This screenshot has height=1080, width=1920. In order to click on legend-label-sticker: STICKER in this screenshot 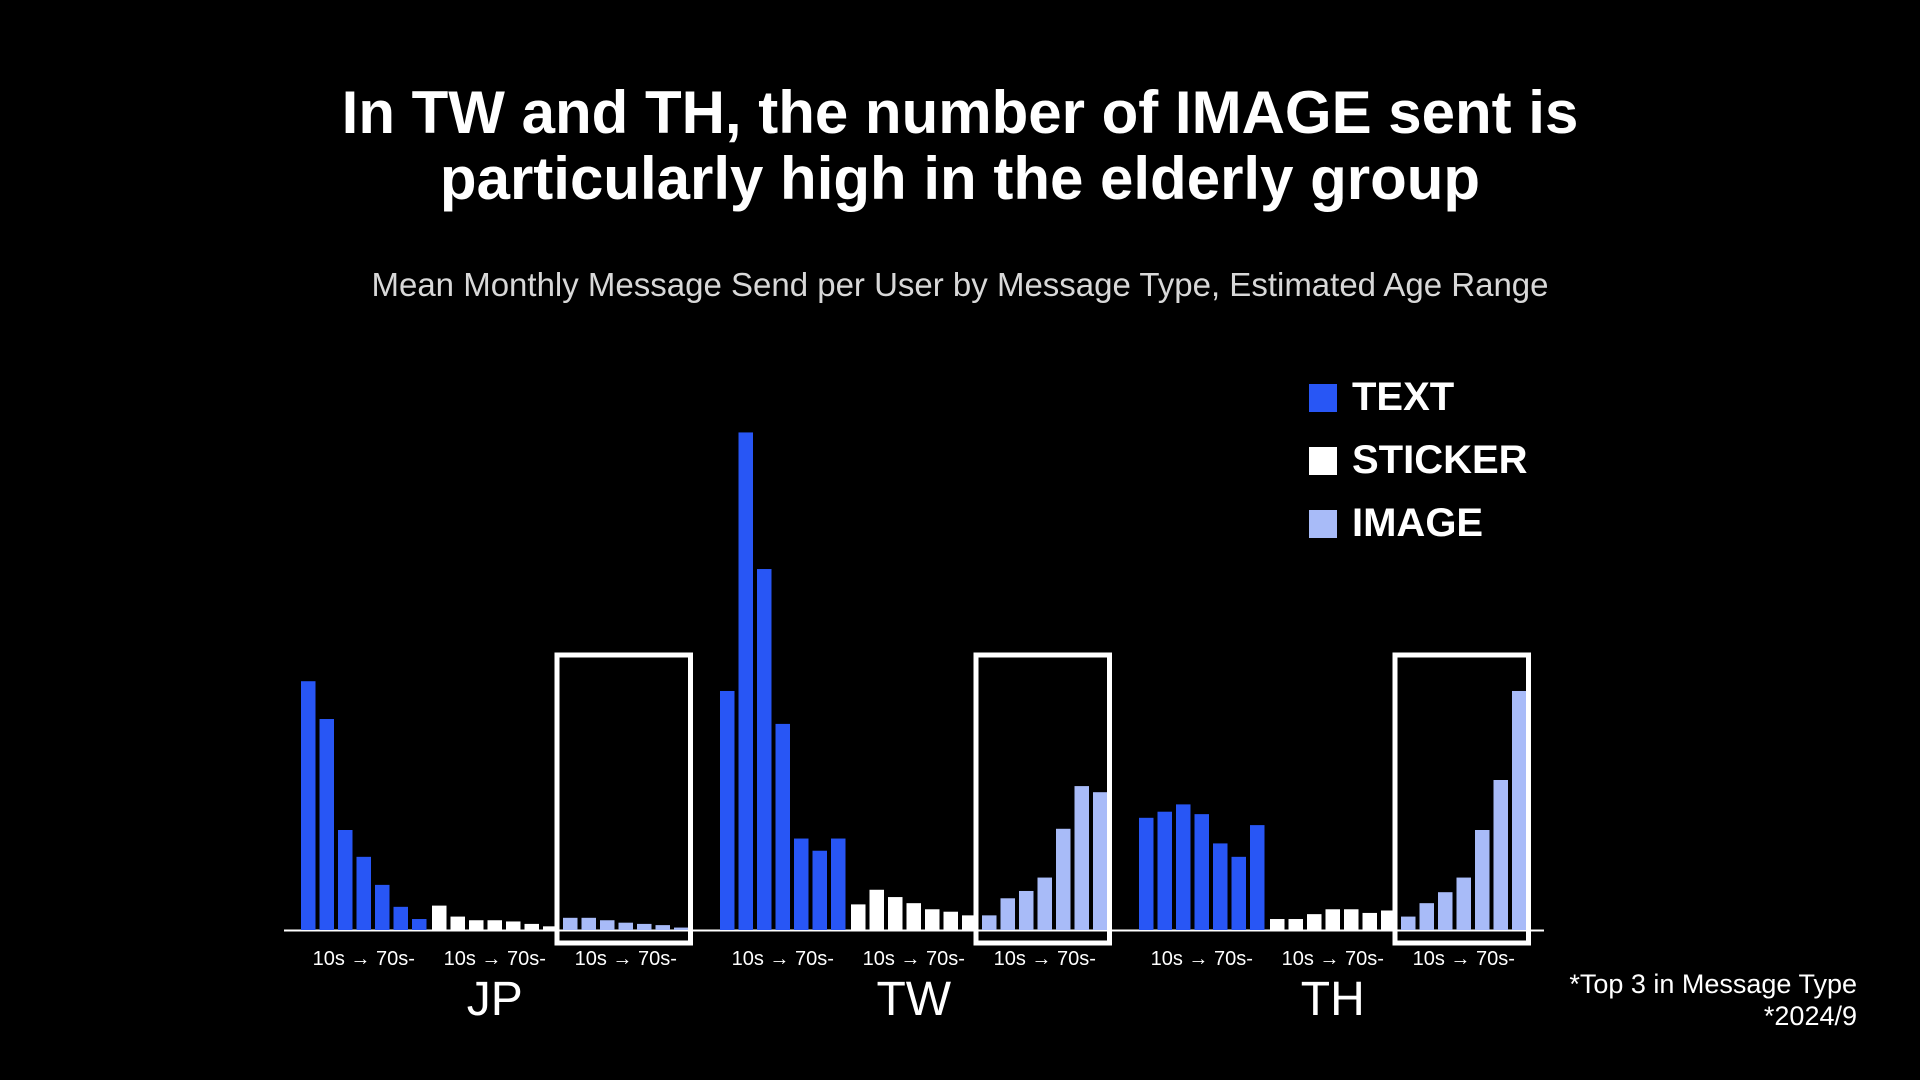, I will do `click(1440, 460)`.